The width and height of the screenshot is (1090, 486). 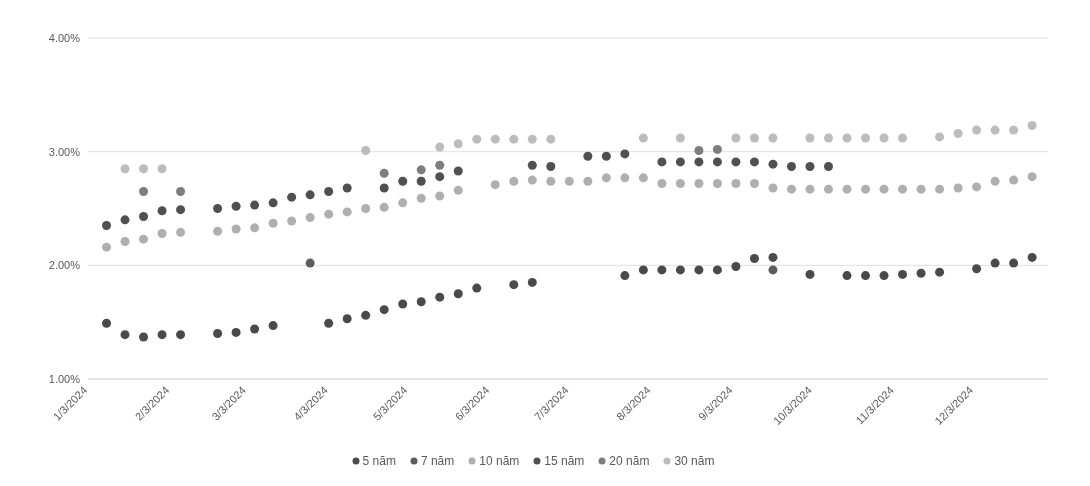 What do you see at coordinates (64, 265) in the screenshot?
I see `y-tick-label: 2.00%` at bounding box center [64, 265].